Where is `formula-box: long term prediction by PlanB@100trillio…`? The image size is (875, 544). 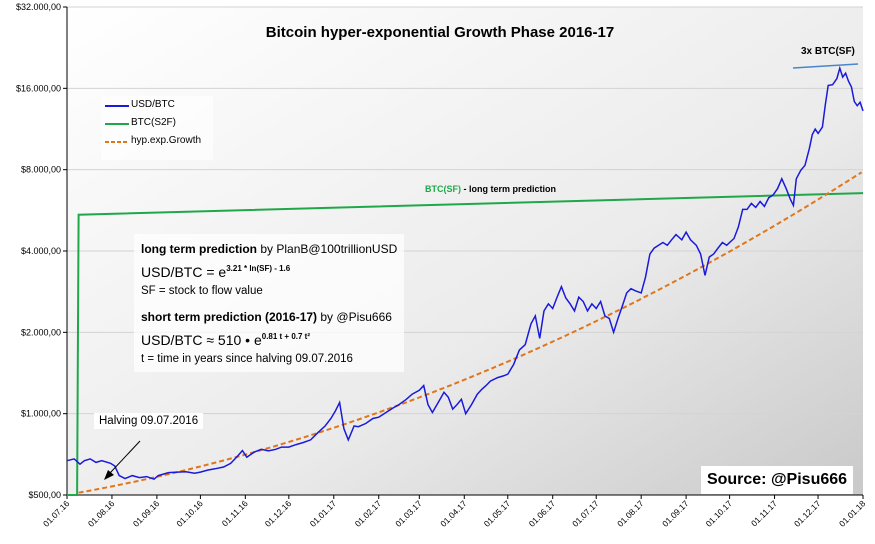
formula-box: long term prediction by PlanB@100trillio… is located at coordinates (269, 303).